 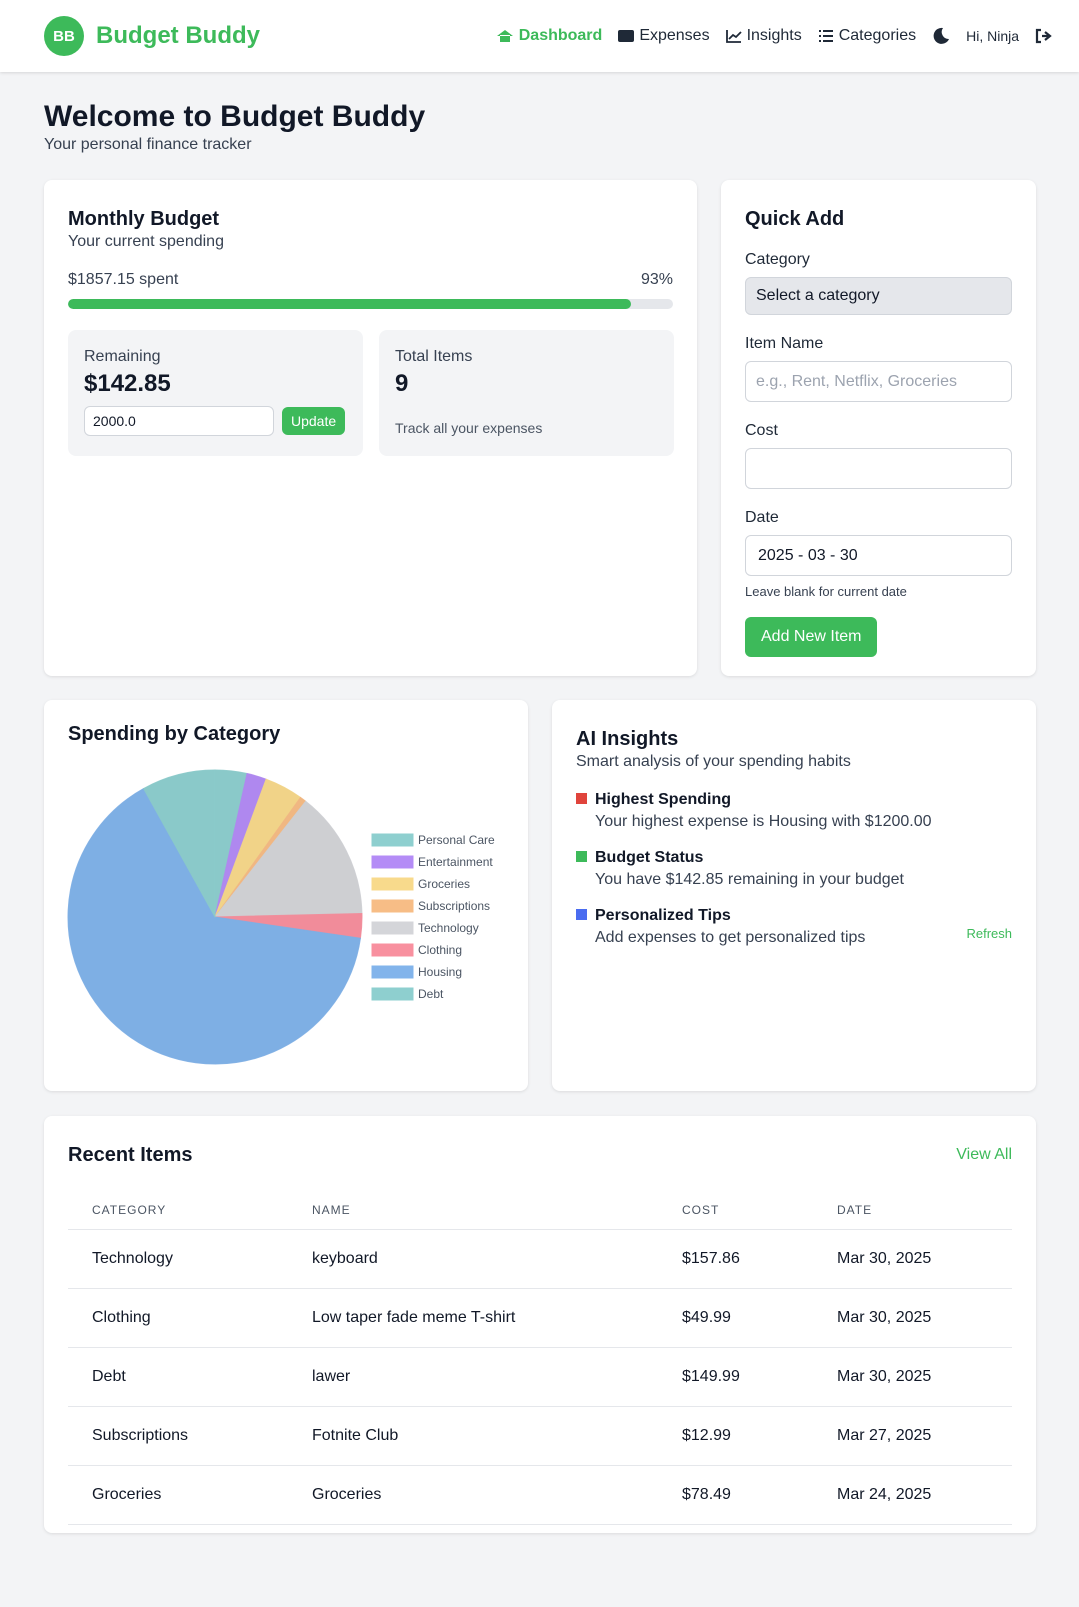 What do you see at coordinates (148, 144) in the screenshot?
I see `page-subtitle: Your personal finance tracker` at bounding box center [148, 144].